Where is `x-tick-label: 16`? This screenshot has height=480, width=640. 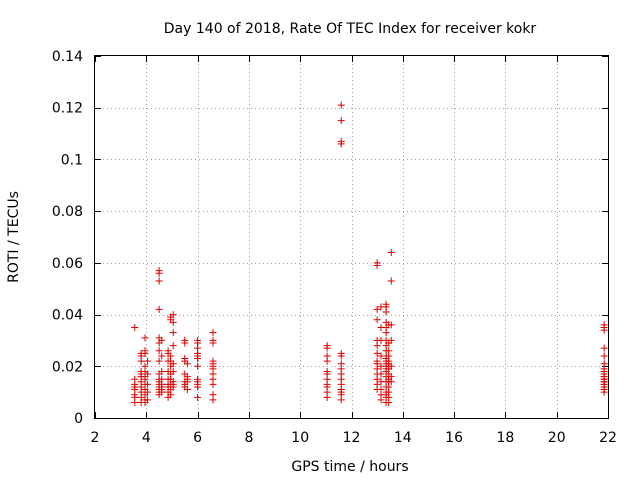
x-tick-label: 16 is located at coordinates (454, 438).